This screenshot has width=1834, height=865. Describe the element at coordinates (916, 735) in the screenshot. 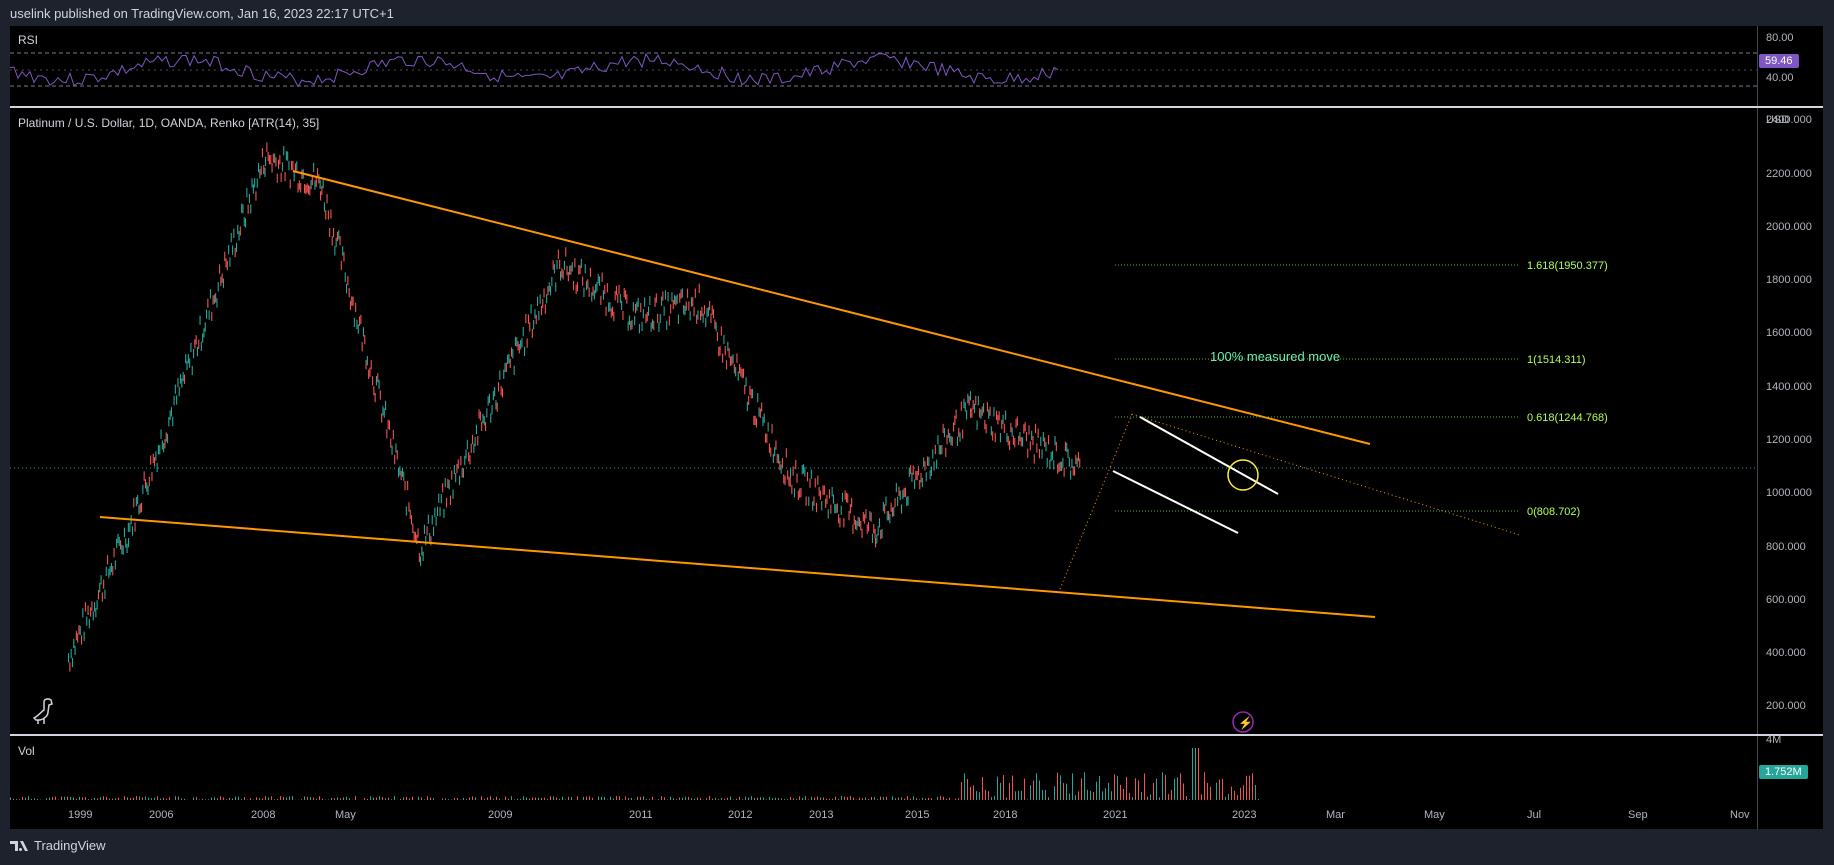

I see `pane-separator-volume` at that location.